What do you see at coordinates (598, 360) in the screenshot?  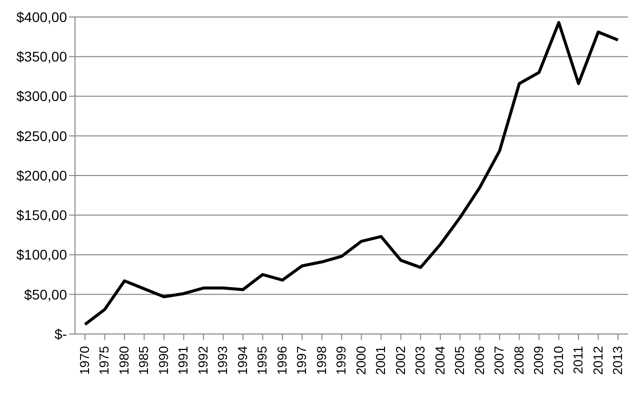 I see `x-tick-label: 2012` at bounding box center [598, 360].